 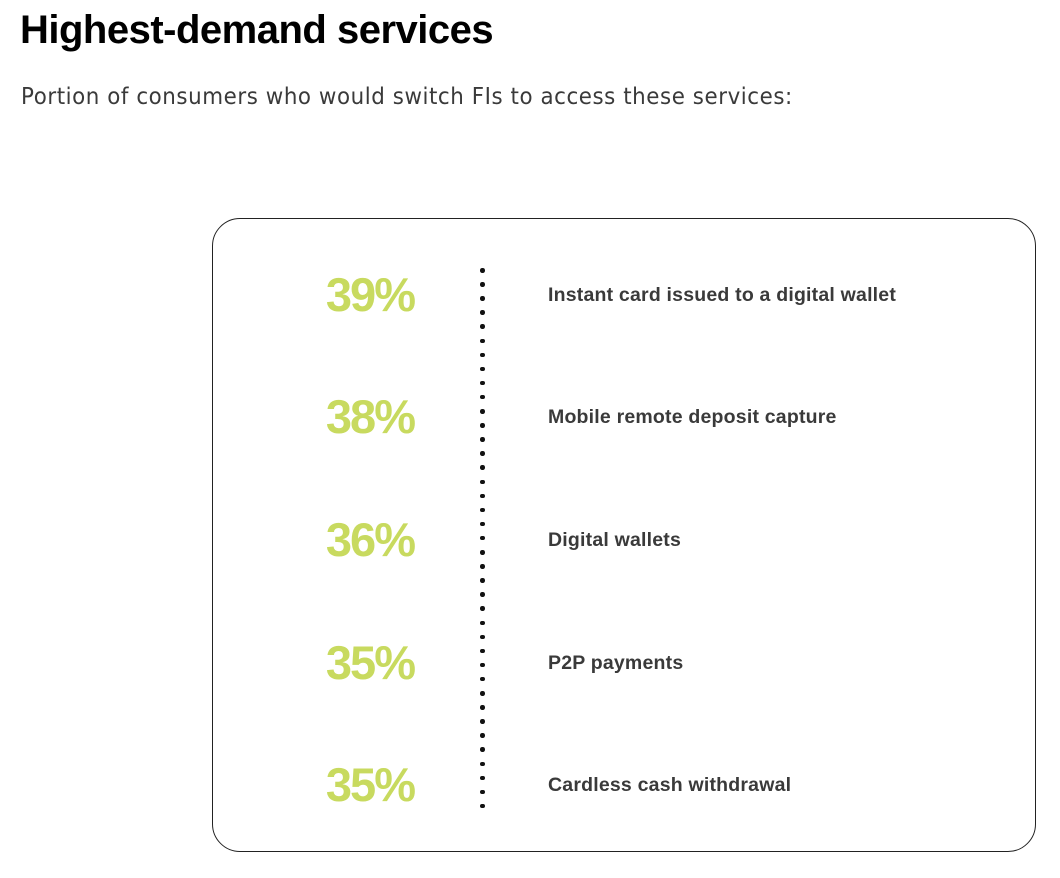 What do you see at coordinates (616, 663) in the screenshot?
I see `stat-label: P2P payments` at bounding box center [616, 663].